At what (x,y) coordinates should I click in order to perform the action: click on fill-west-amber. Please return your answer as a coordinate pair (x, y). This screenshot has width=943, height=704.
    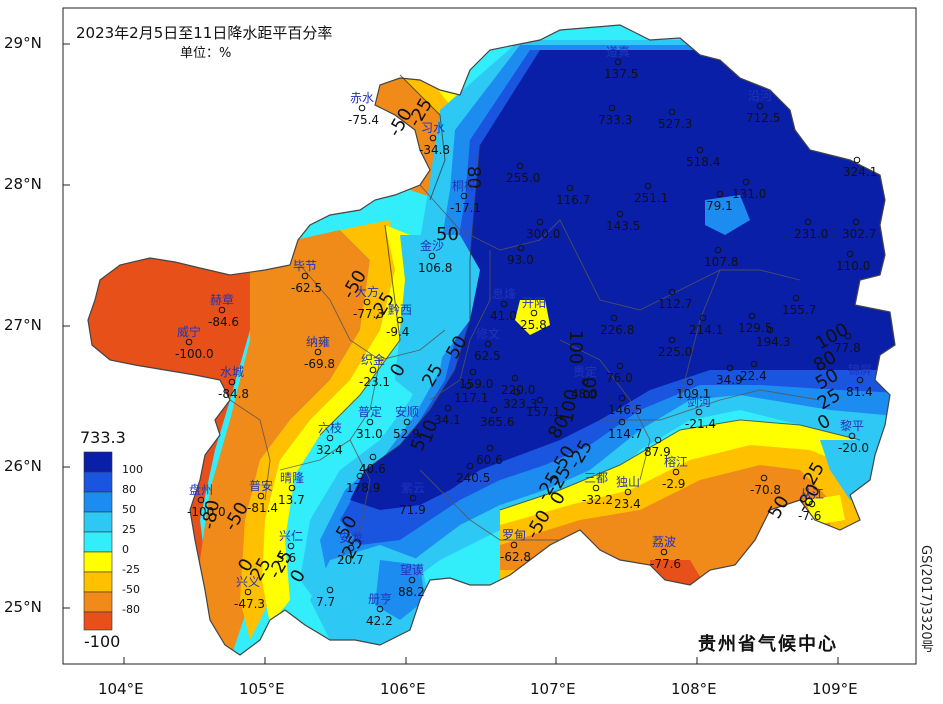
    Looking at the image, I should click on (317, 430).